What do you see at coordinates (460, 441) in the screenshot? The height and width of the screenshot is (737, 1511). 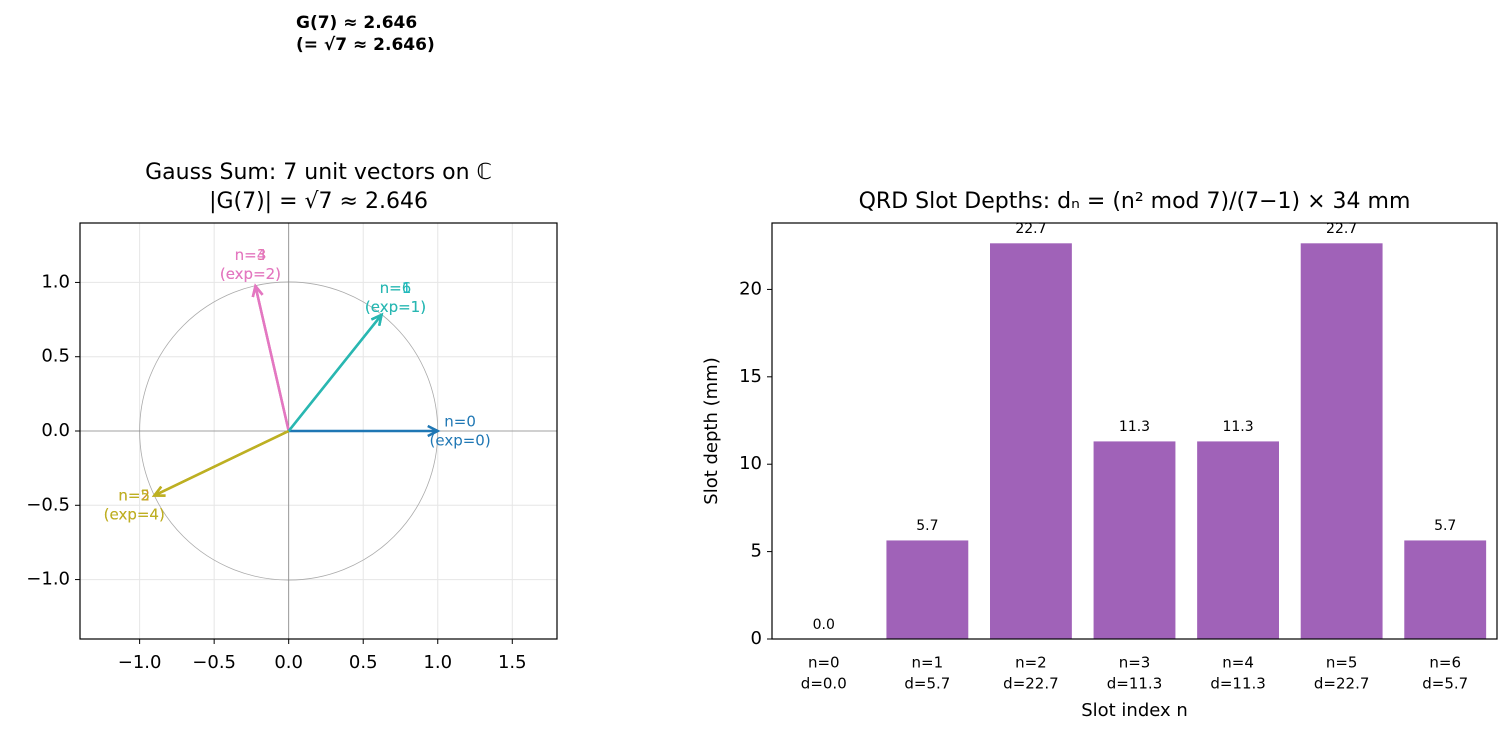 I see `vector-exp-label: (exp=0)` at bounding box center [460, 441].